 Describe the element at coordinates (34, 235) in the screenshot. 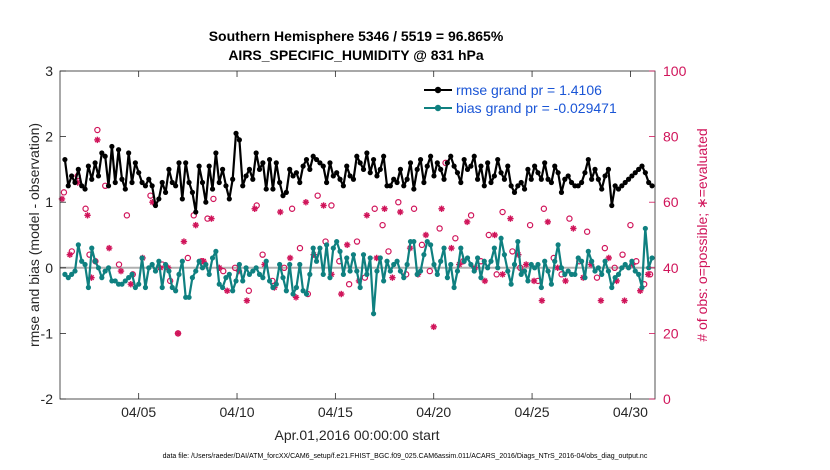

I see `y-axis-left-label: rmse and bias (model - observation)` at that location.